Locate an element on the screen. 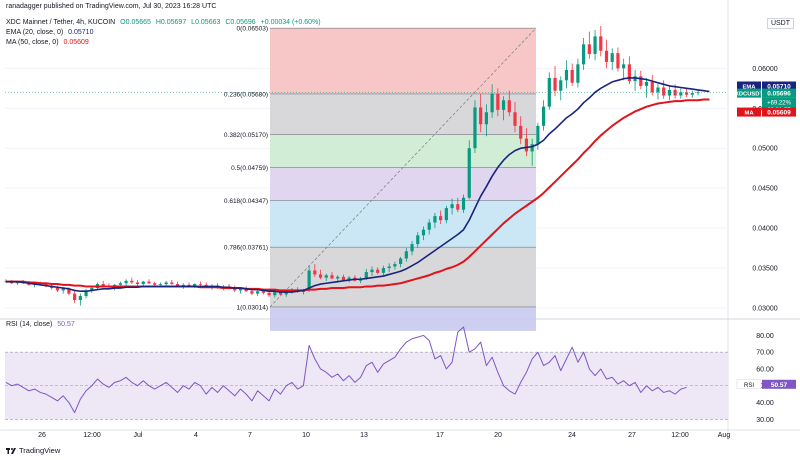 Image resolution: width=800 pixels, height=460 pixels. price-tag-value: 0.05609 is located at coordinates (779, 113).